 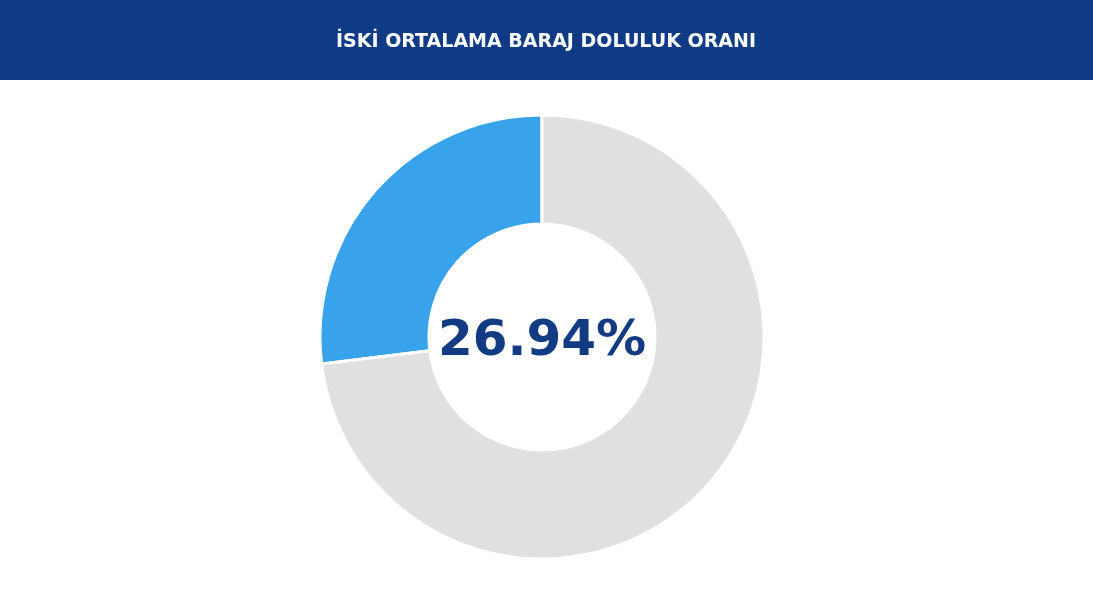 What do you see at coordinates (546, 39) in the screenshot?
I see `chart-title: İSKİ ORTALAMA BARAJ DOLULUK ORANI` at bounding box center [546, 39].